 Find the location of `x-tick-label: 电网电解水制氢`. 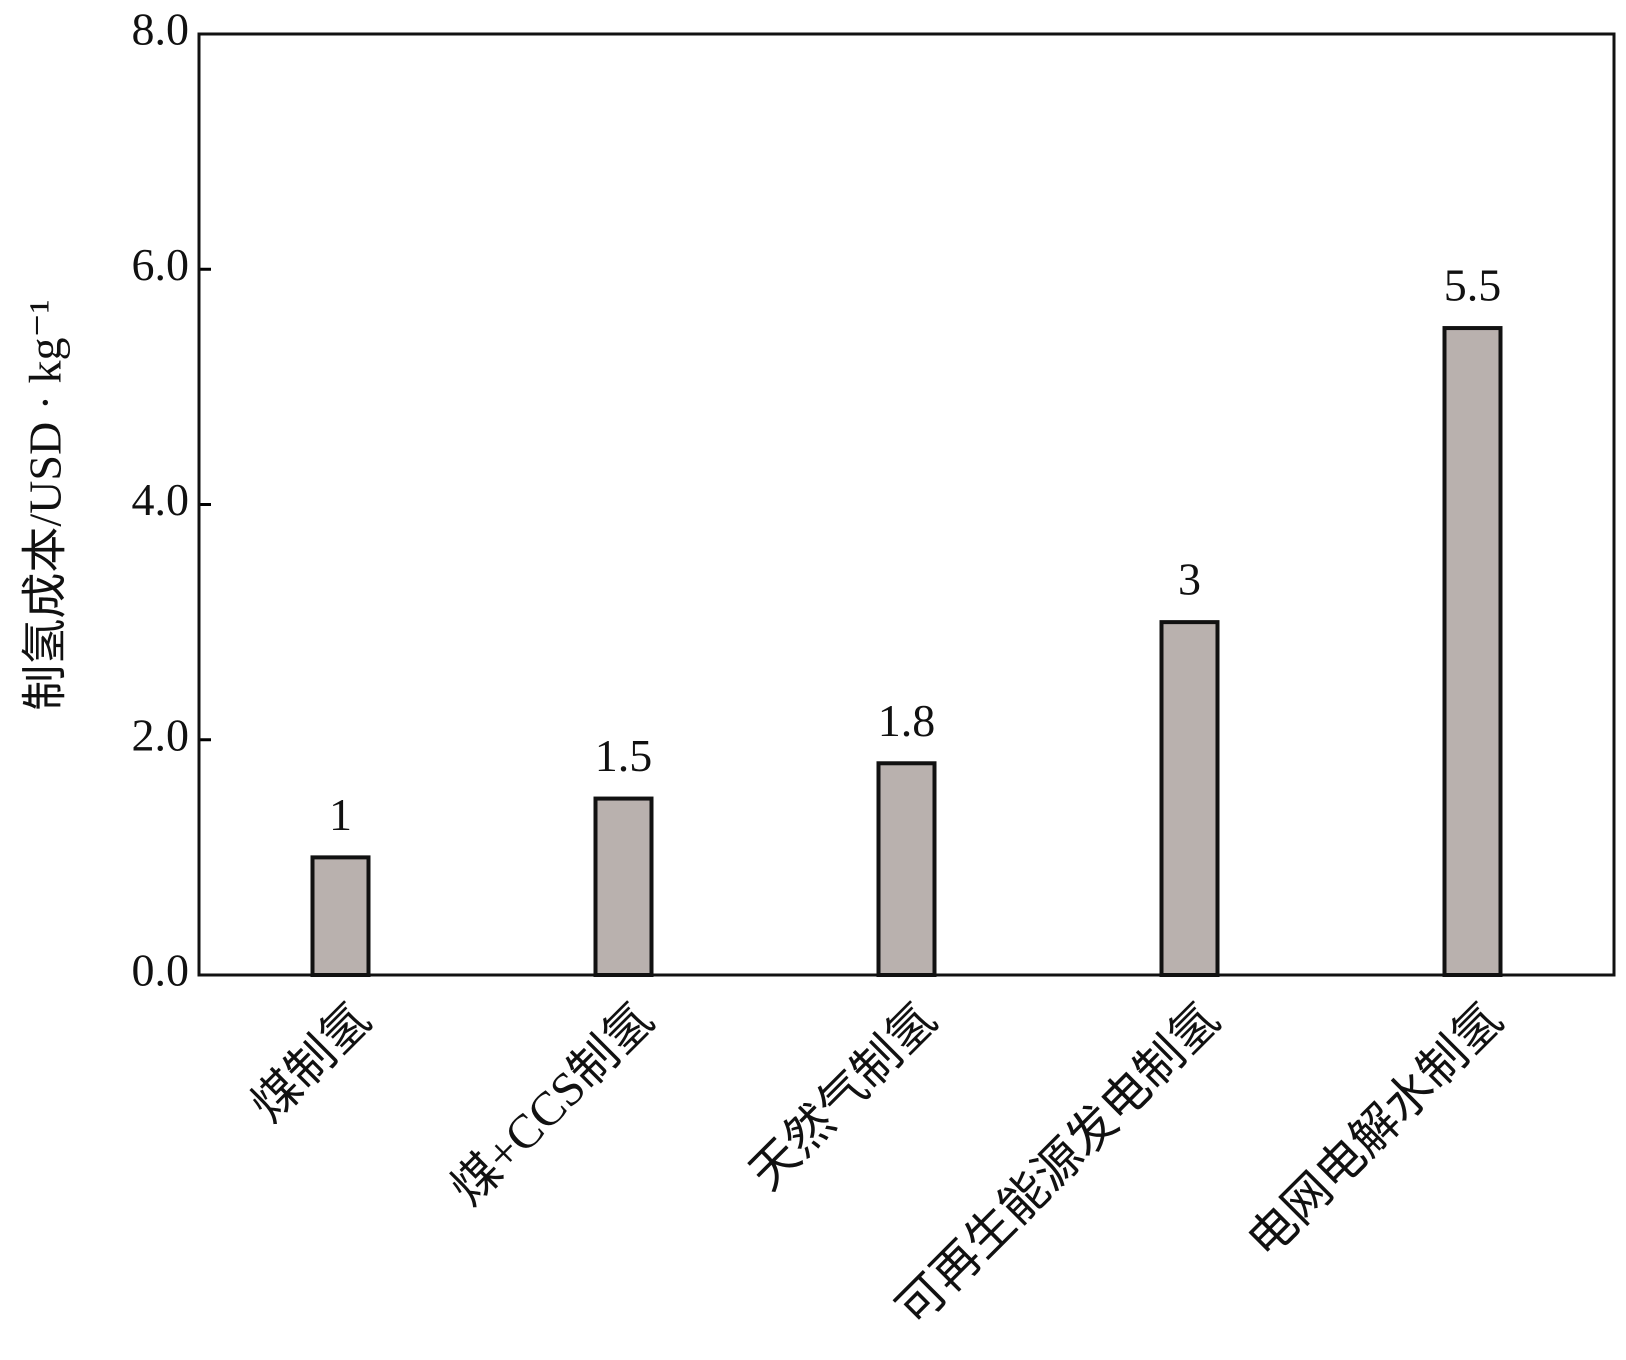

x-tick-label: 电网电解水制氢 is located at coordinates (1375, 1130).